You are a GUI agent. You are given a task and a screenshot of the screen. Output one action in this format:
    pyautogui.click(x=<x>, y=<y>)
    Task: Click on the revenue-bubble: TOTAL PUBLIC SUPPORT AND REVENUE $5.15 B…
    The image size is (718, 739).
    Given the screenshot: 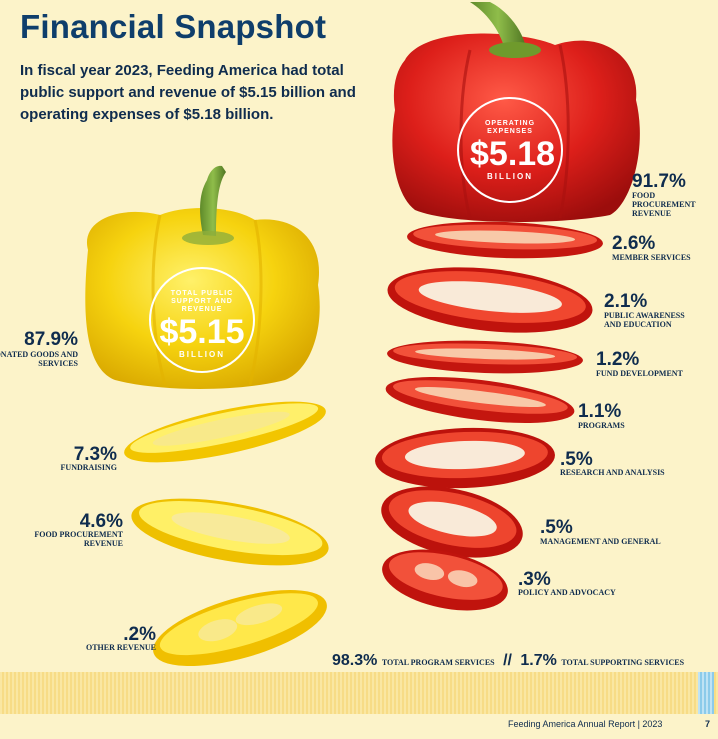 What is the action you would take?
    pyautogui.click(x=202, y=324)
    